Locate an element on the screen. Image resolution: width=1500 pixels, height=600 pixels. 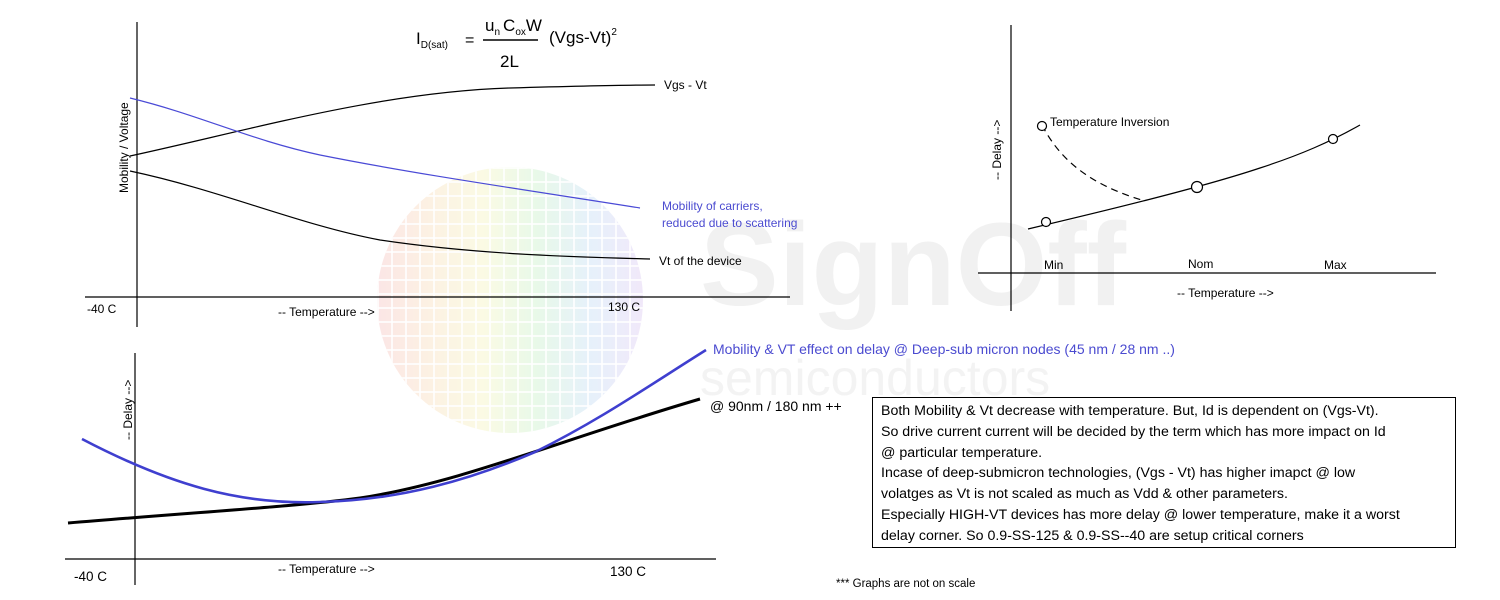
curve-older-nodes is located at coordinates (384, 461).